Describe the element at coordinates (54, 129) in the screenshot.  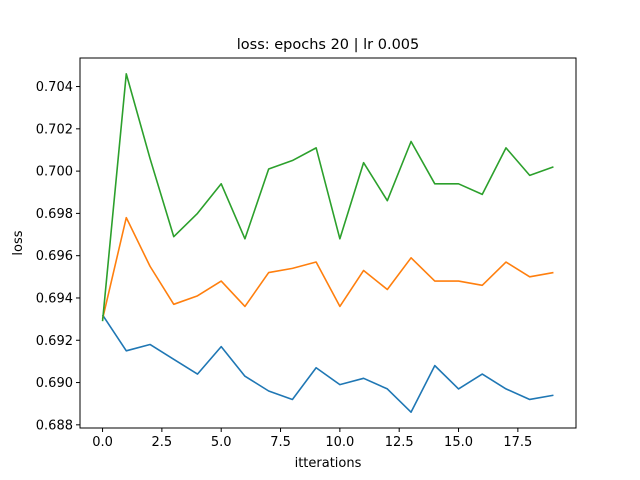
I see `y-tick-label: 0.702` at that location.